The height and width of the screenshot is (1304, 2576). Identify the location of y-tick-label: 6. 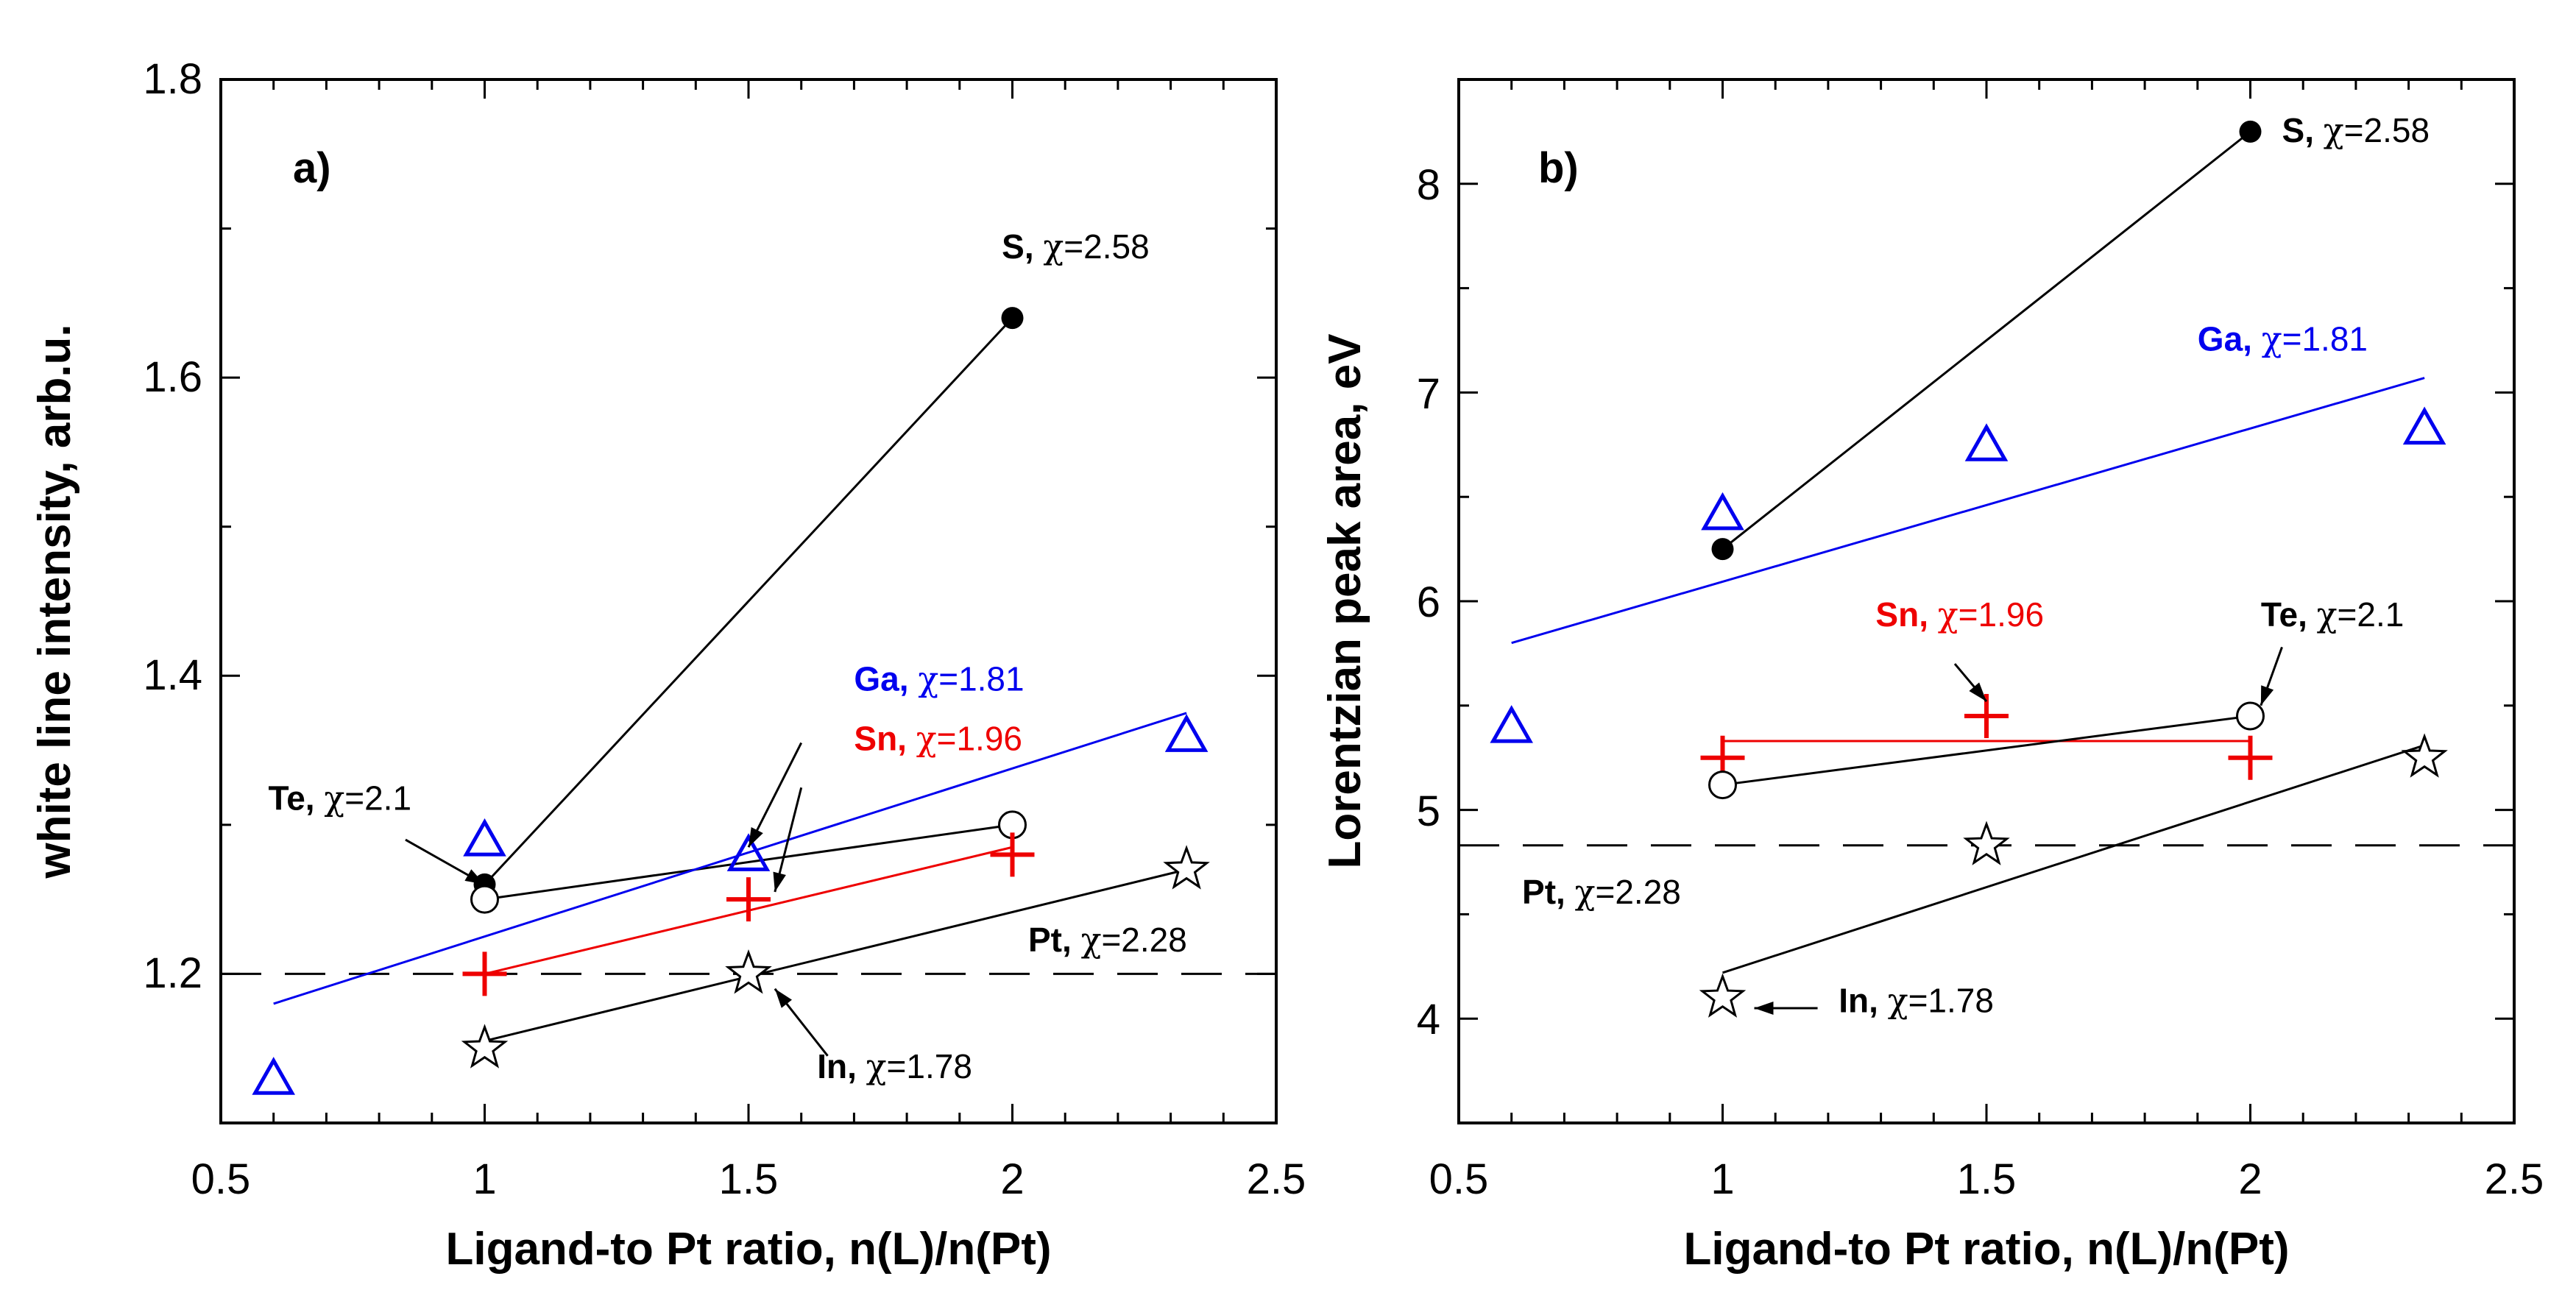
(1428, 602).